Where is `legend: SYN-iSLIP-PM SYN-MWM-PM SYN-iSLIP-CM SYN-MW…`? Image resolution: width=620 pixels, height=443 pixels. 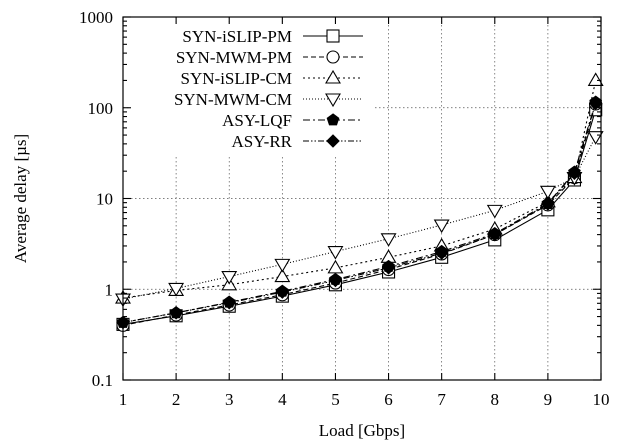
legend: SYN-iSLIP-PM SYN-MWM-PM SYN-iSLIP-CM SYN-MW… is located at coordinates (268, 89).